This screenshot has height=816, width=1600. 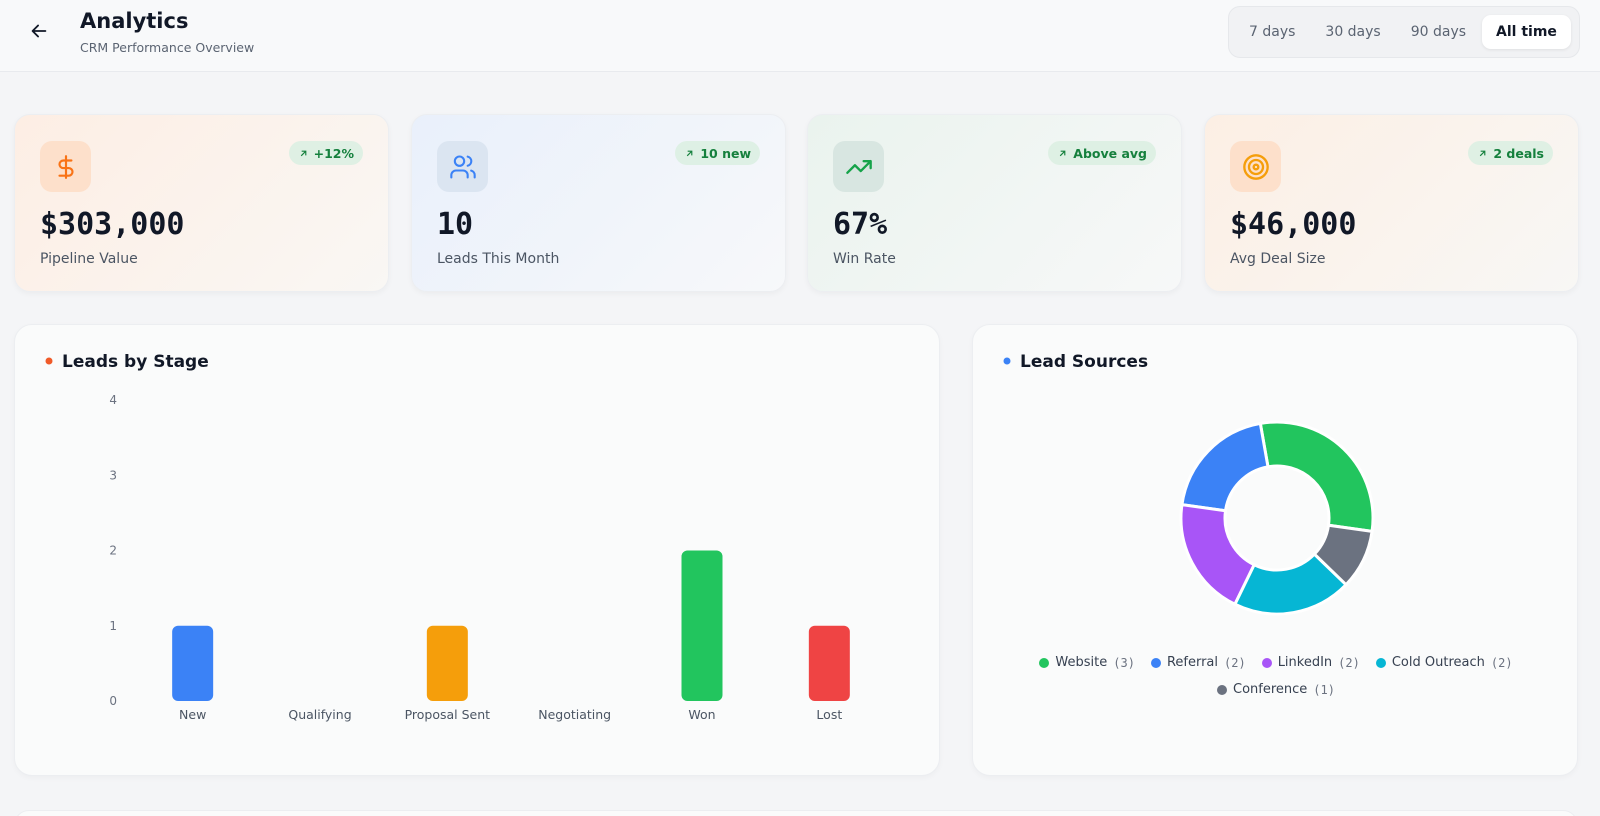 What do you see at coordinates (1084, 362) in the screenshot?
I see `chart-title: Lead Sources` at bounding box center [1084, 362].